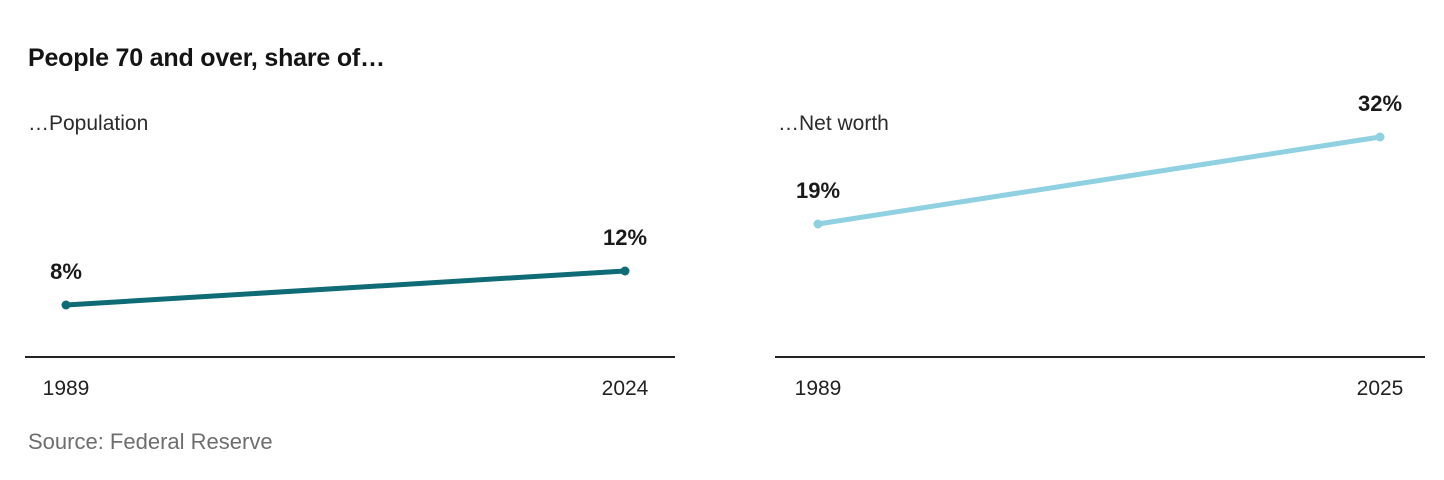  Describe the element at coordinates (833, 123) in the screenshot. I see `panel-subtitle: …Net worth` at that location.